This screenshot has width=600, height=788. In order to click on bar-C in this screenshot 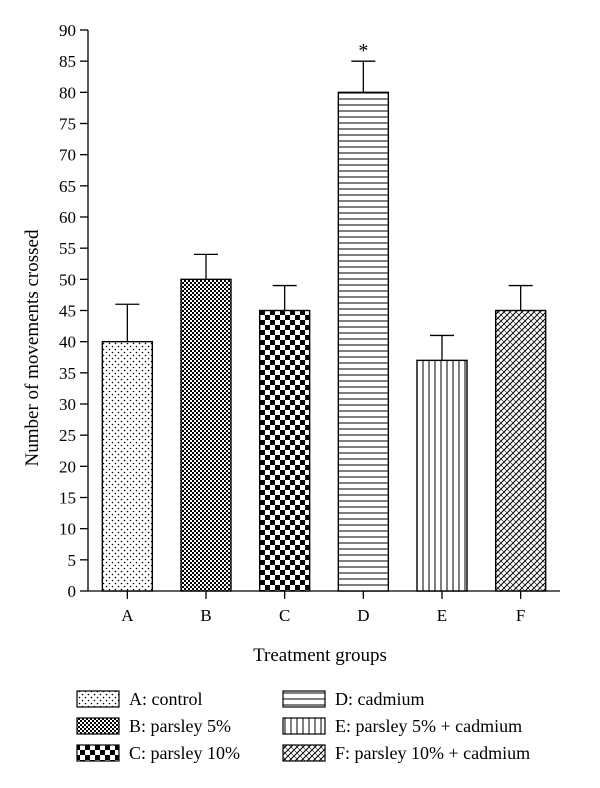, I will do `click(284, 450)`.